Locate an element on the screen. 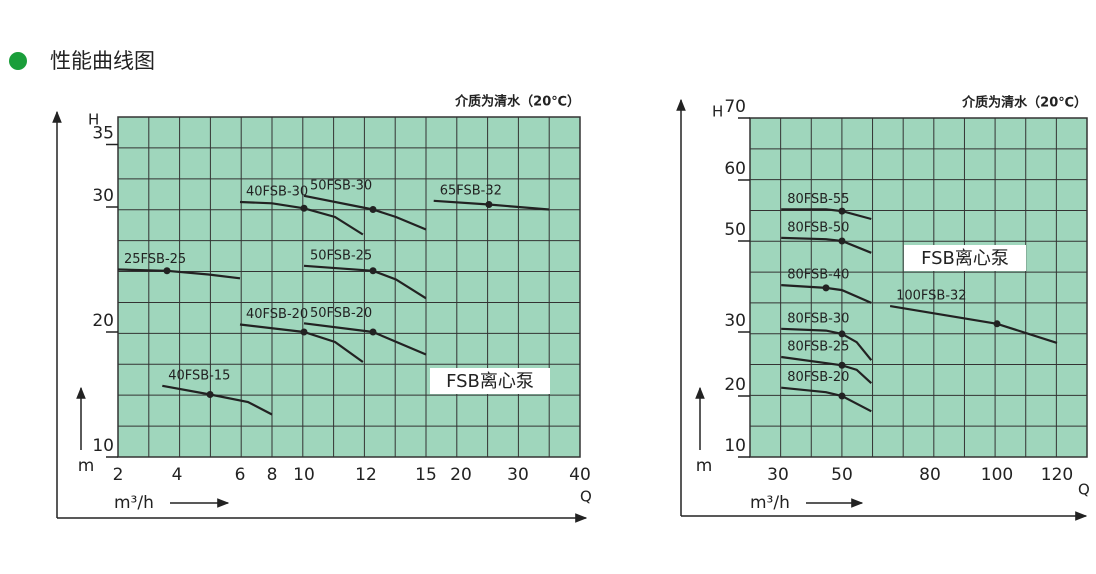  y-tick-label: 35 is located at coordinates (103, 134).